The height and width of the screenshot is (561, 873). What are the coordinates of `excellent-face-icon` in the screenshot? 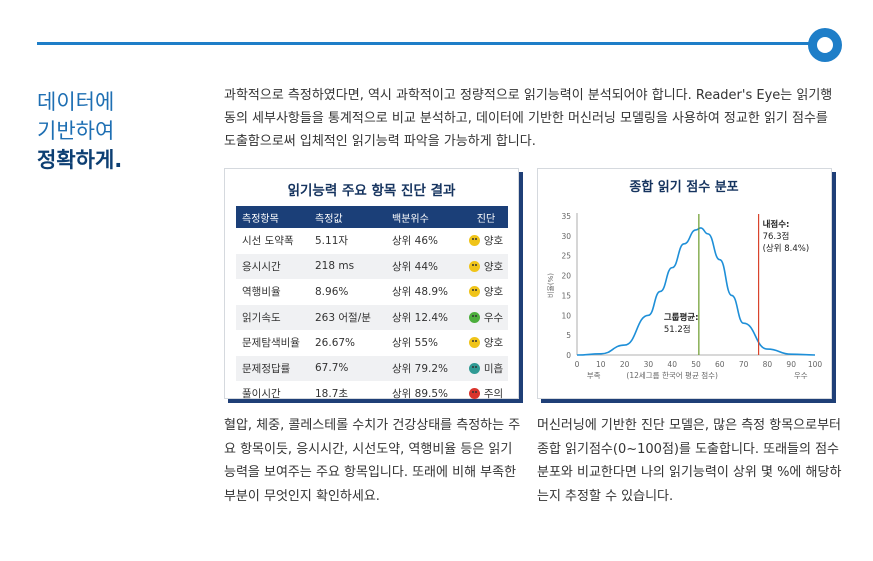 It's located at (474, 317).